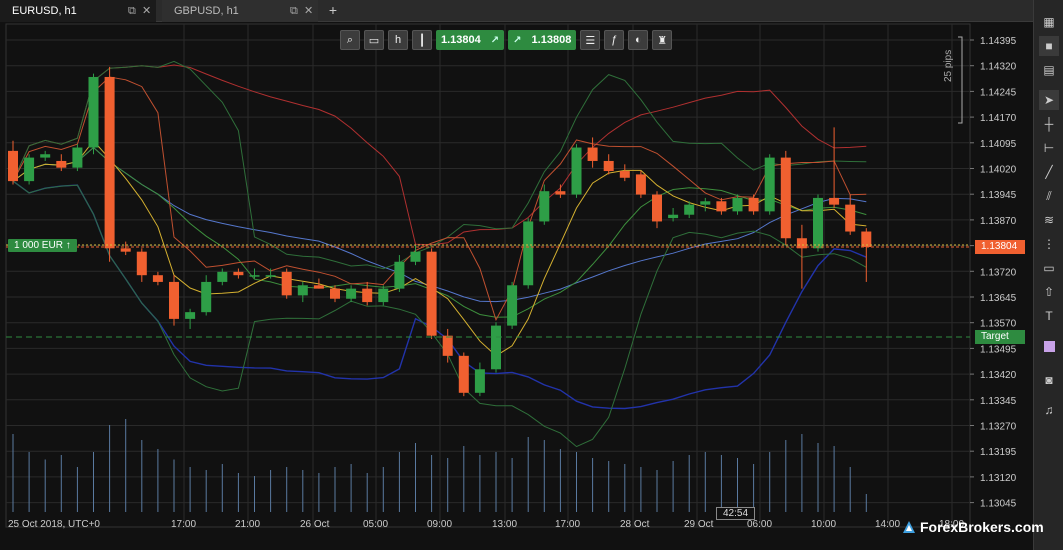  I want to click on sentiment-icon: ◐, so click(638, 40).